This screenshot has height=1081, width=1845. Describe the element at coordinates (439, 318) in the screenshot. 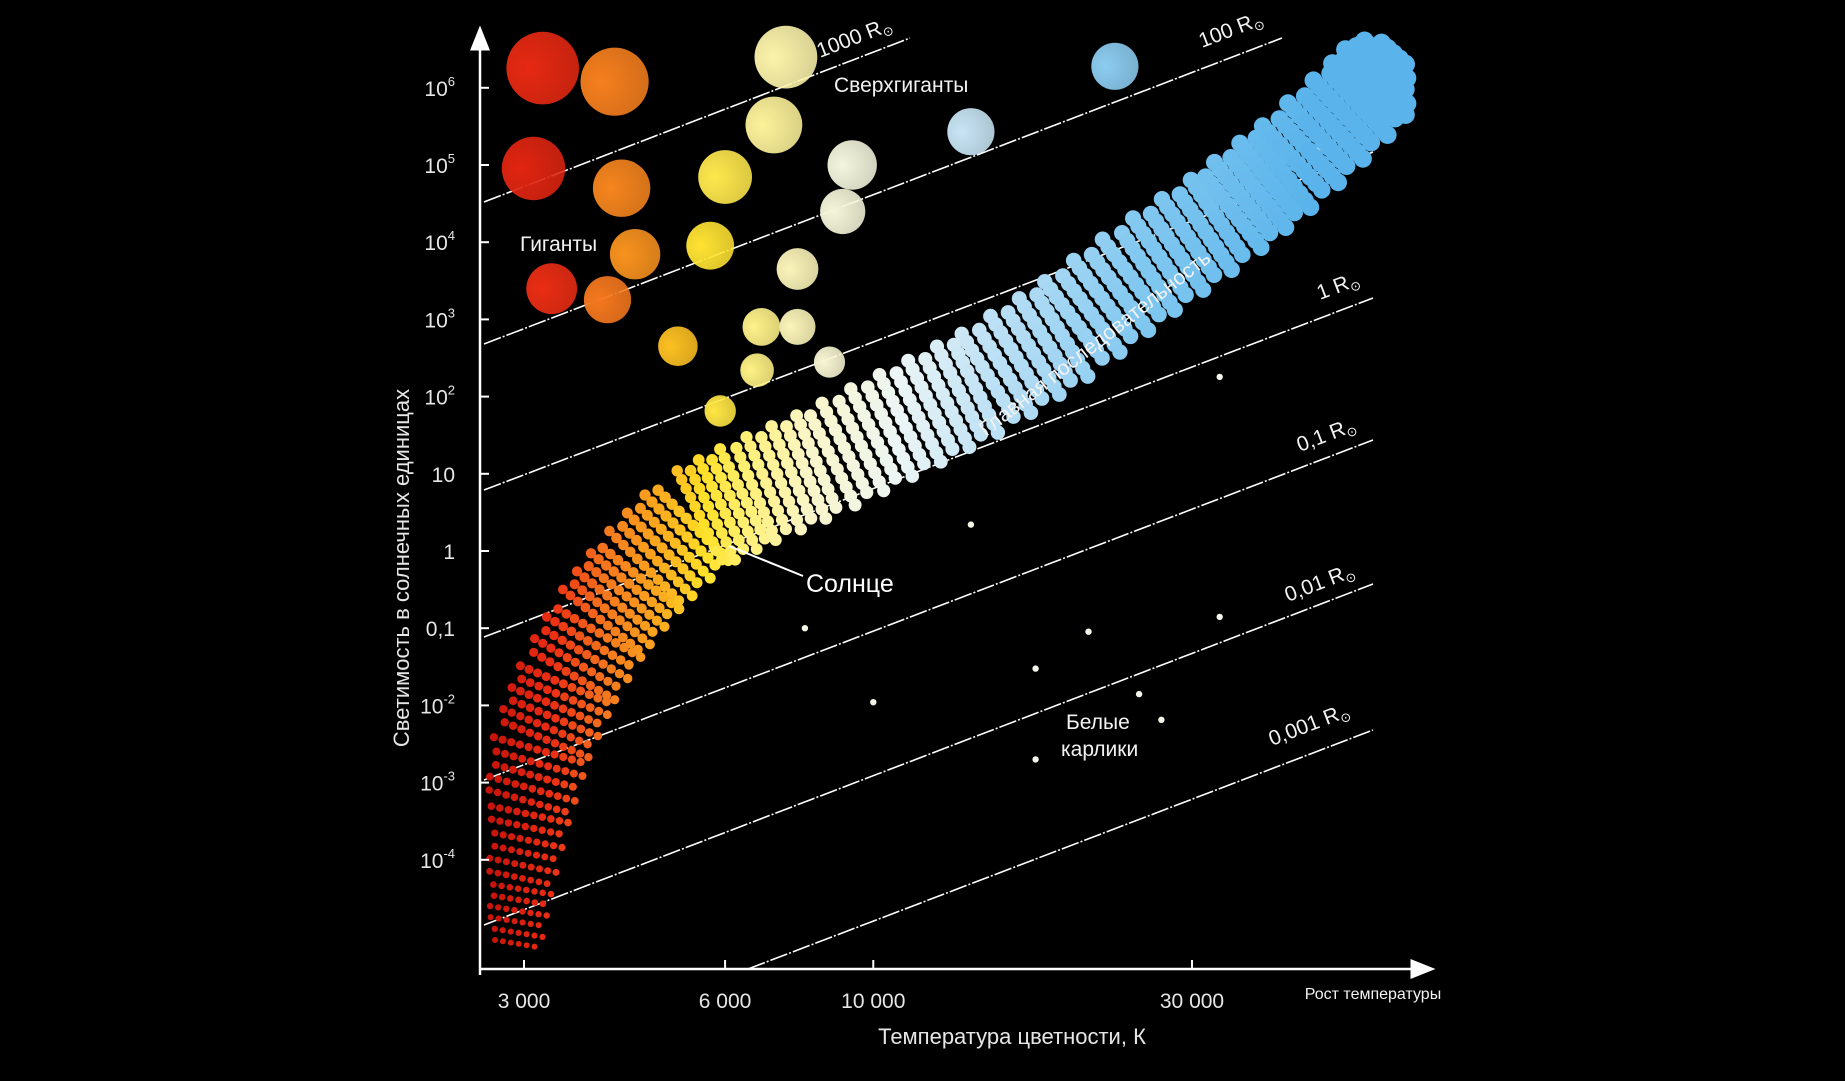

I see `y-tick-label: 10³` at that location.